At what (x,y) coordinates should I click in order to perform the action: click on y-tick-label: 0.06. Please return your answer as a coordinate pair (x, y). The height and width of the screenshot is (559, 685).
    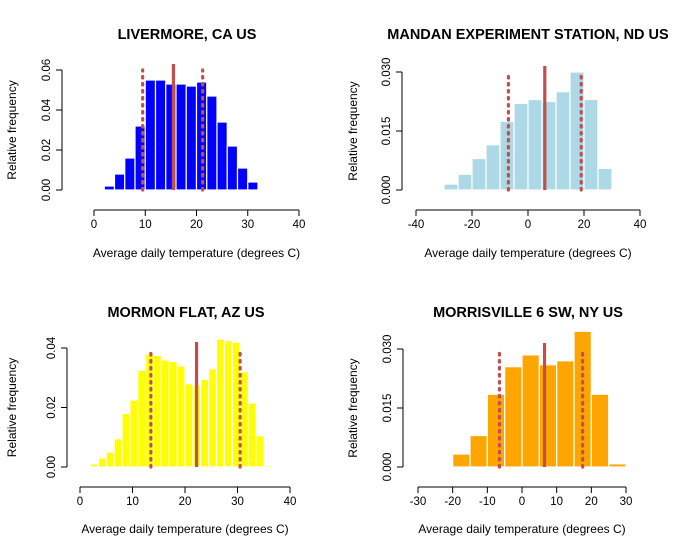
    Looking at the image, I should click on (47, 70).